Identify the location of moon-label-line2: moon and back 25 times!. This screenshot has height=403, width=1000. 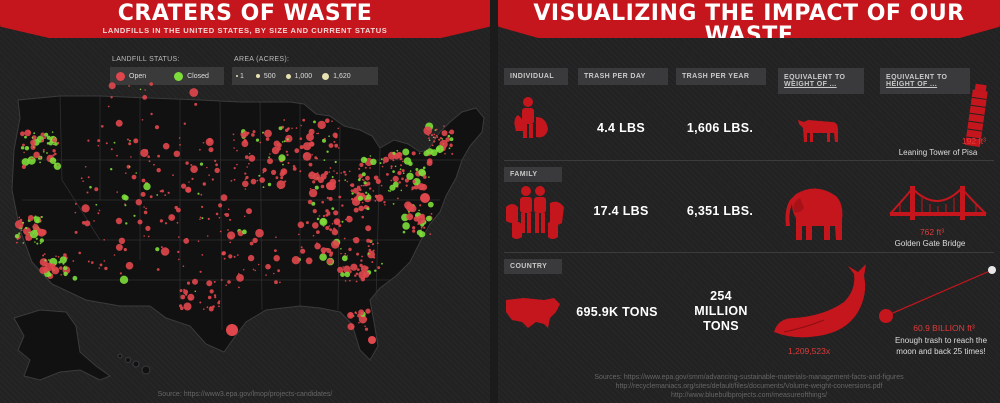
(941, 351).